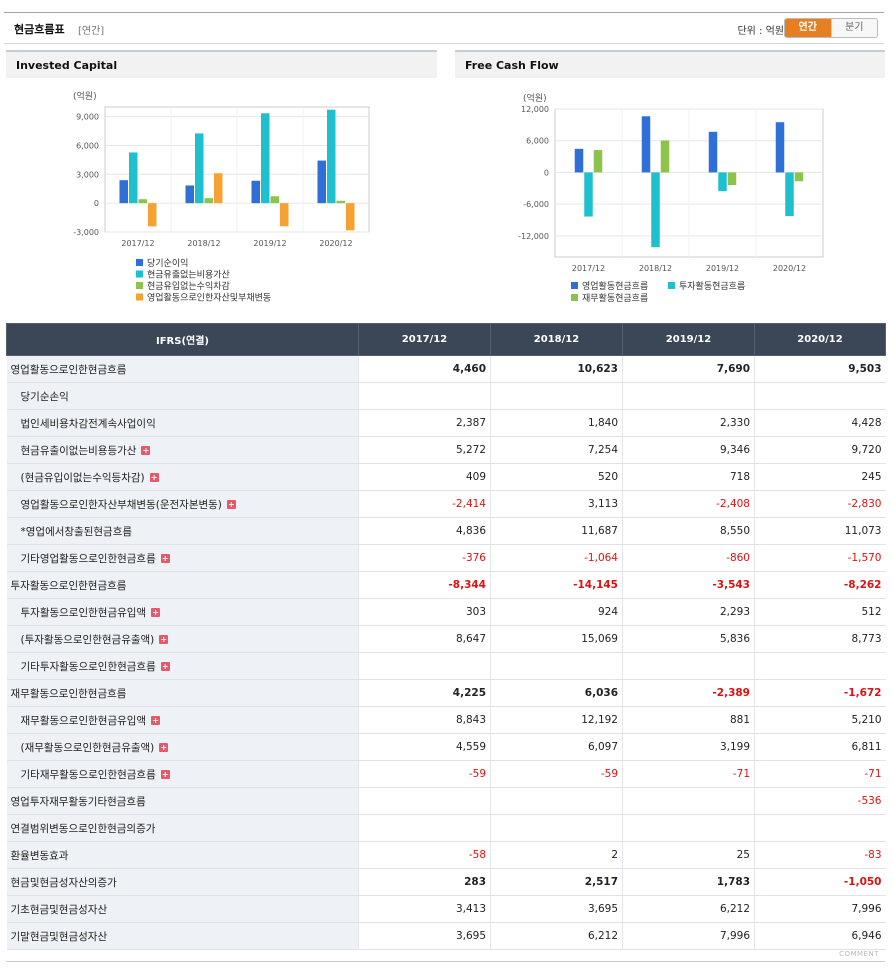 The width and height of the screenshot is (893, 973). I want to click on table-row: 재무활동으로인한현금유입액 +8,843 12,192 881 5,210, so click(446, 720).